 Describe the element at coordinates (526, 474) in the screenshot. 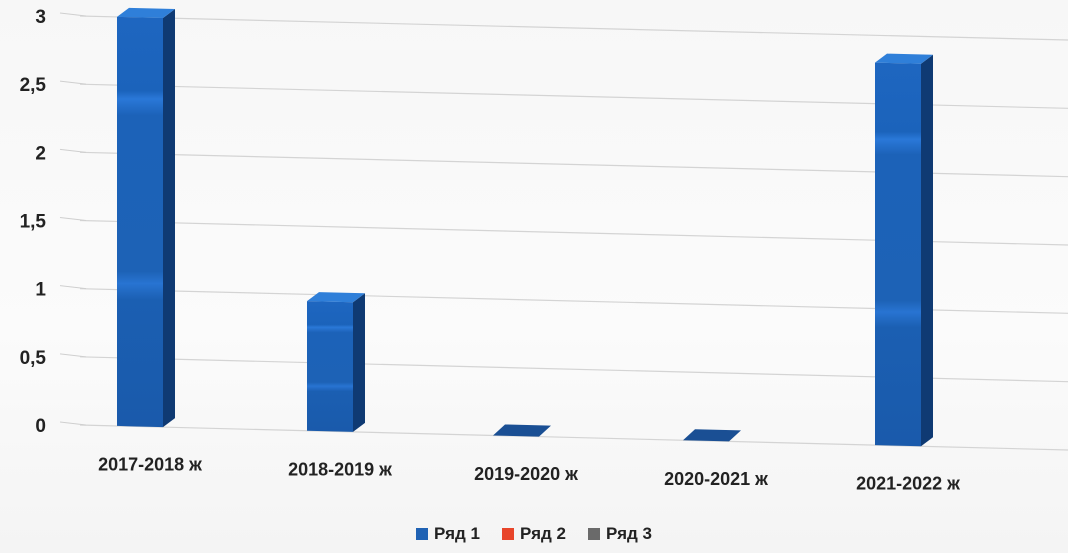

I see `x-category-label-2: 2019-2020 ж` at that location.